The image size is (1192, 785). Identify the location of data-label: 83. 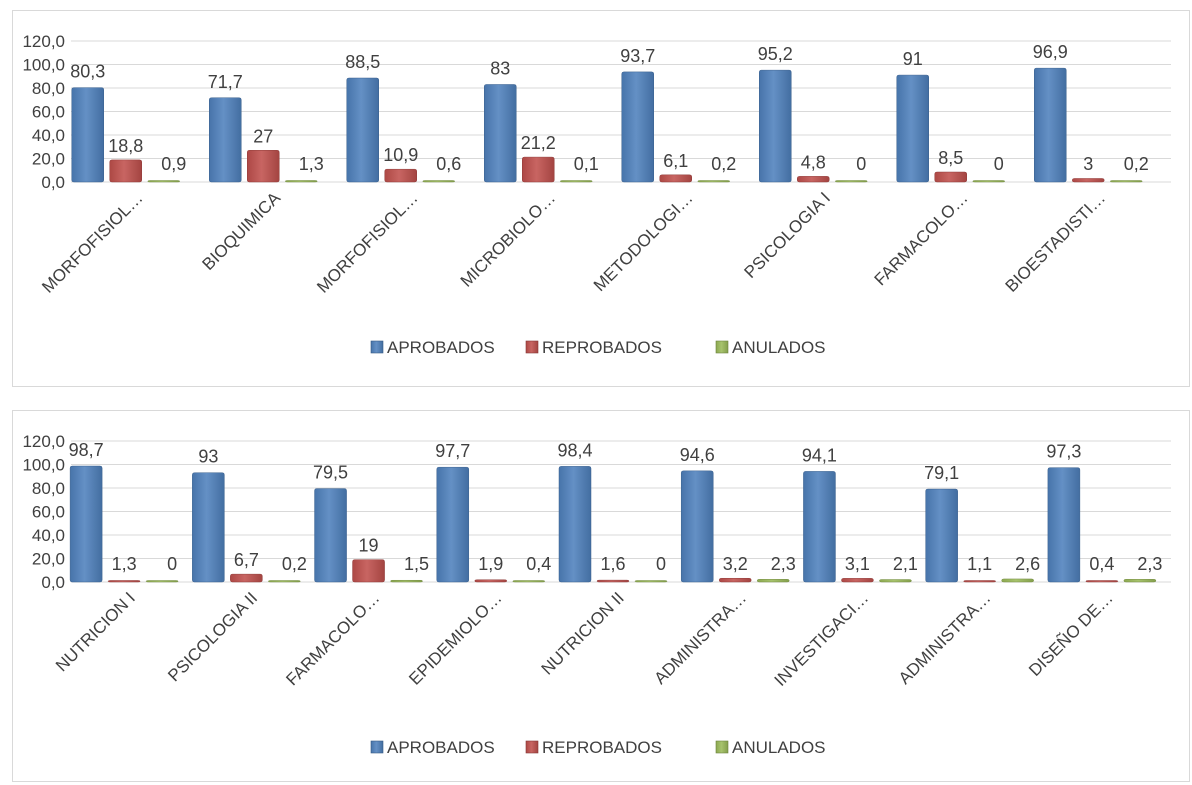
(500, 68).